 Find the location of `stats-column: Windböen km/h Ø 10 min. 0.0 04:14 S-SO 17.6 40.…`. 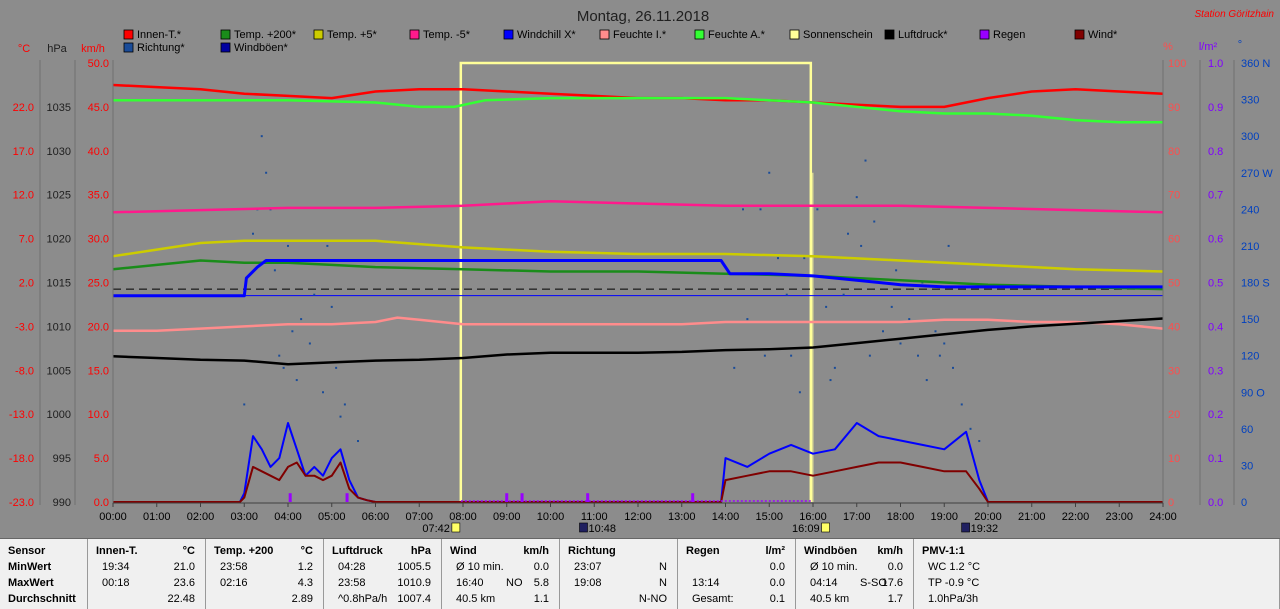

stats-column: Windböen km/h Ø 10 min. 0.0 04:14 S-SO 17.6 40.… is located at coordinates (855, 574).